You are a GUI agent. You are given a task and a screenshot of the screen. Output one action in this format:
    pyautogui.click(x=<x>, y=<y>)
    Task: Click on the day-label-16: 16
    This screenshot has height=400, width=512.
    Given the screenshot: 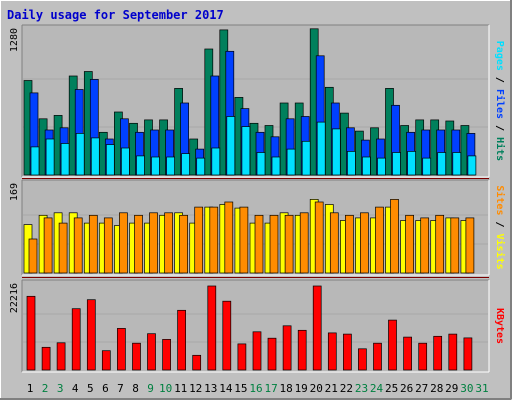 What is the action you would take?
    pyautogui.click(x=255, y=388)
    